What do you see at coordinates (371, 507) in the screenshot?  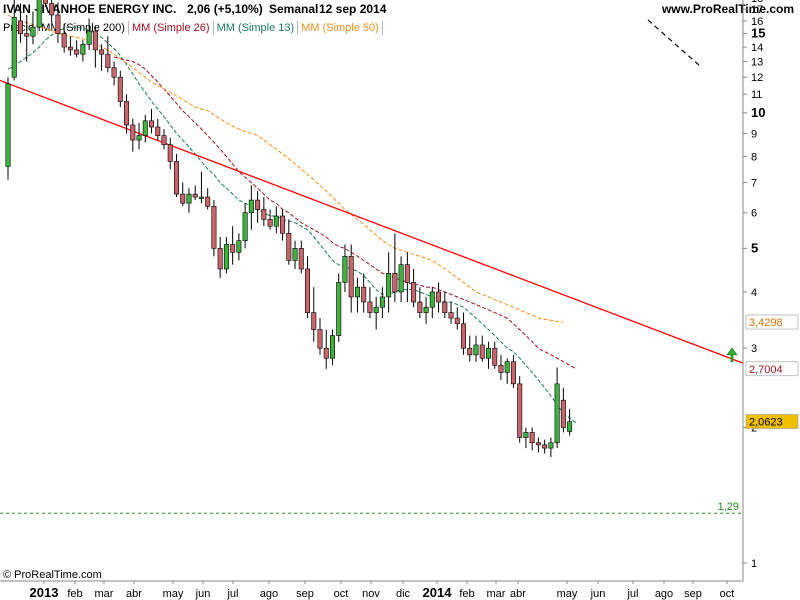 I see `support-layer: 1,29` at bounding box center [371, 507].